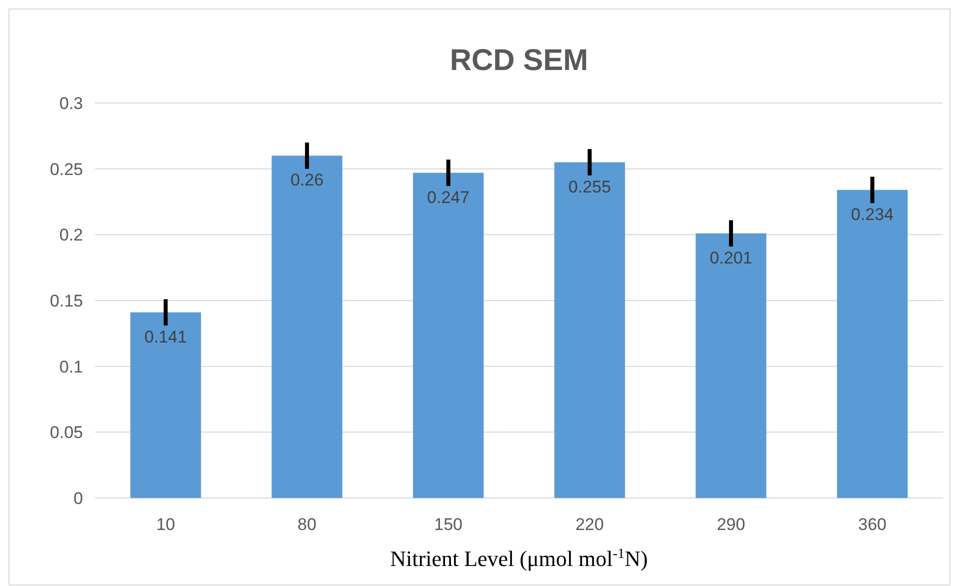 This screenshot has height=586, width=959. Describe the element at coordinates (66, 169) in the screenshot. I see `y-tick-label: 0.25` at that location.